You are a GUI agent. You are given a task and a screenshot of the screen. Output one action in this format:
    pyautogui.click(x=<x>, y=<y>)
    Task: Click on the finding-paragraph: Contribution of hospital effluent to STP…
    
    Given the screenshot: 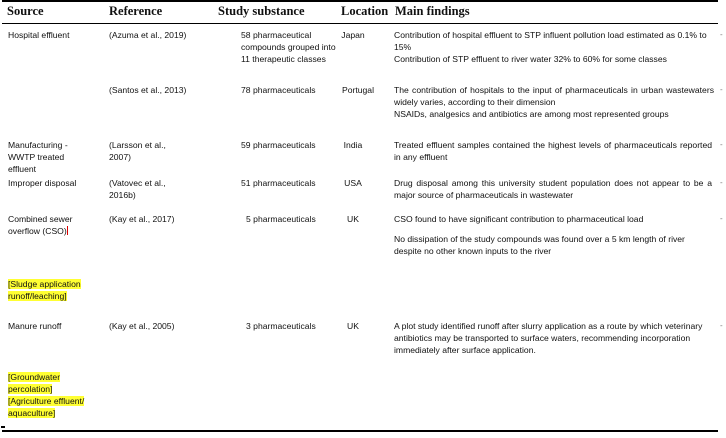 What is the action you would take?
    pyautogui.click(x=550, y=41)
    